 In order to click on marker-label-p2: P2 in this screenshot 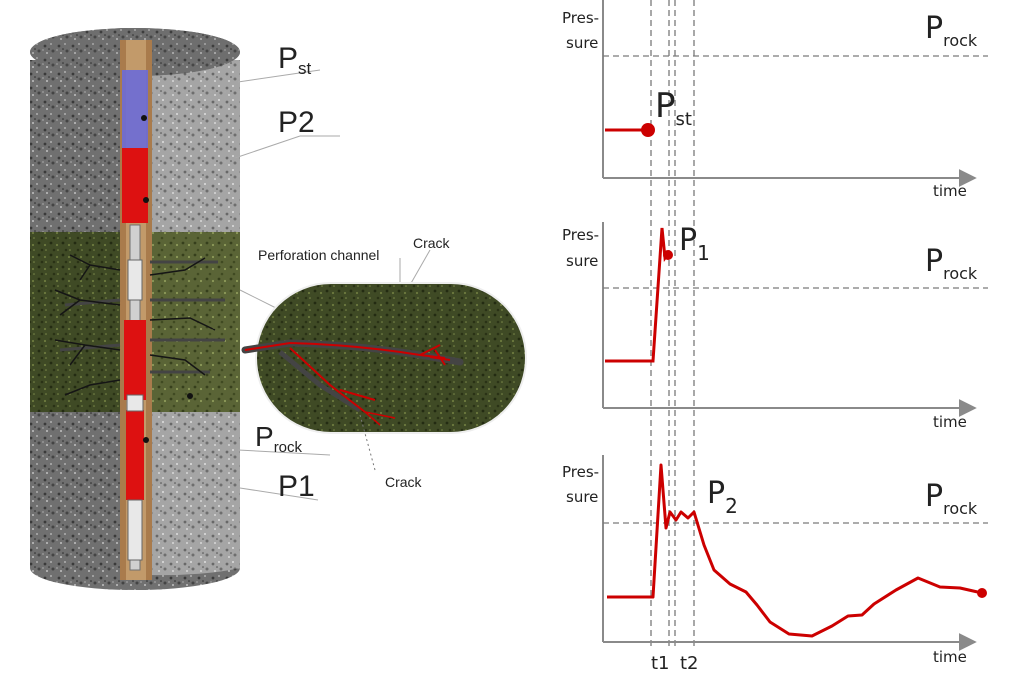, I will do `click(722, 497)`.